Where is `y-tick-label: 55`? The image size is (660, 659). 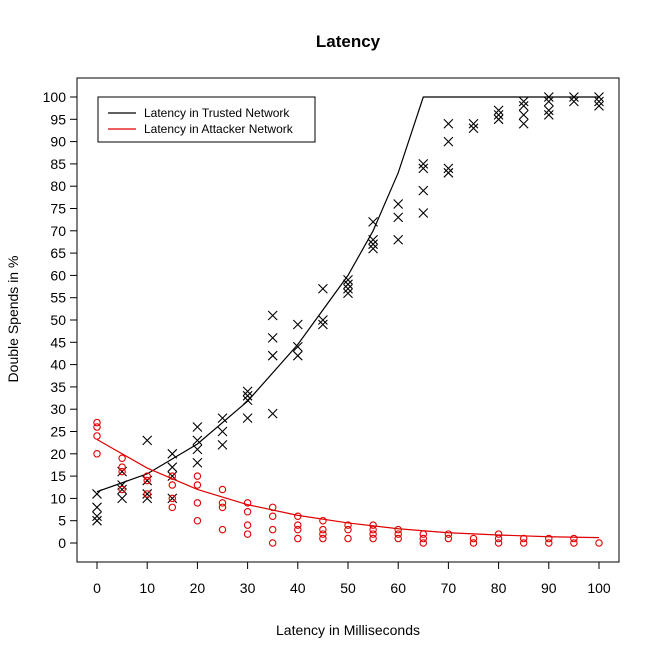
y-tick-label: 55 is located at coordinates (58, 298).